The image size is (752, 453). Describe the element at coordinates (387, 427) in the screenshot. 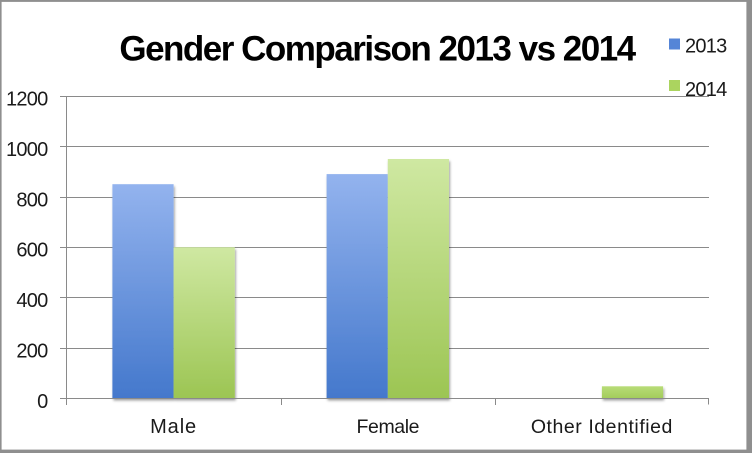

I see `svg-text: Female` at that location.